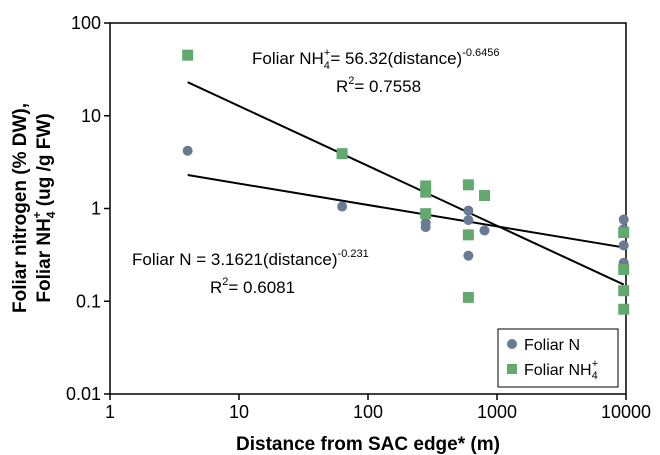  I want to click on n-r2-sup: 2, so click(225, 282).